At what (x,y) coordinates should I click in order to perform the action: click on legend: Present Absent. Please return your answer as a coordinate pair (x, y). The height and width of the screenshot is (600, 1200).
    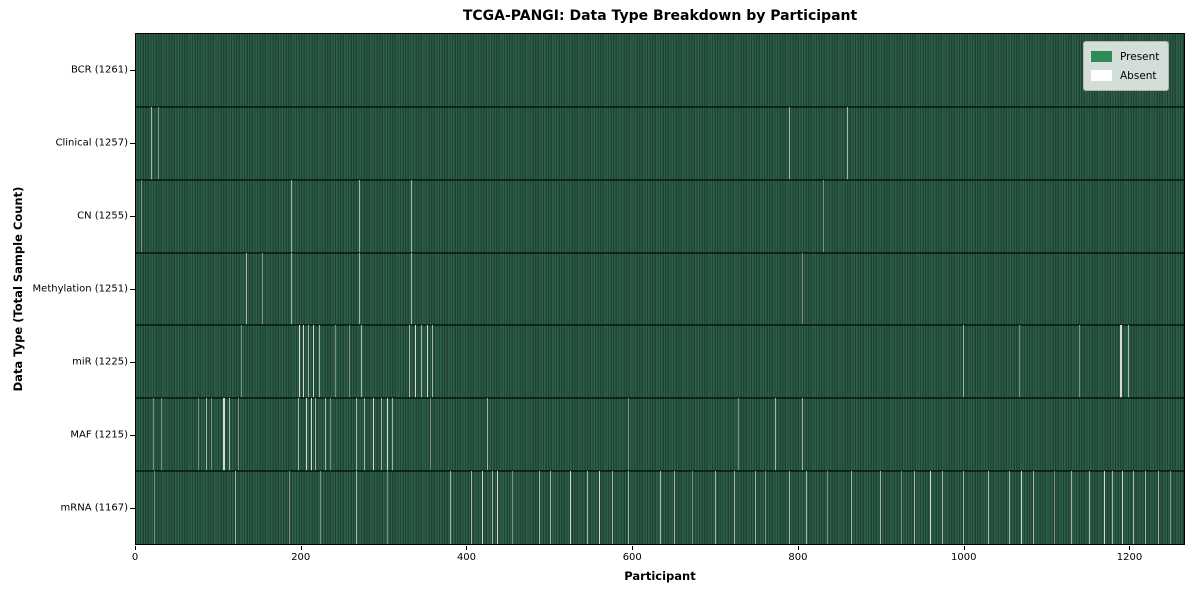
    Looking at the image, I should click on (1126, 66).